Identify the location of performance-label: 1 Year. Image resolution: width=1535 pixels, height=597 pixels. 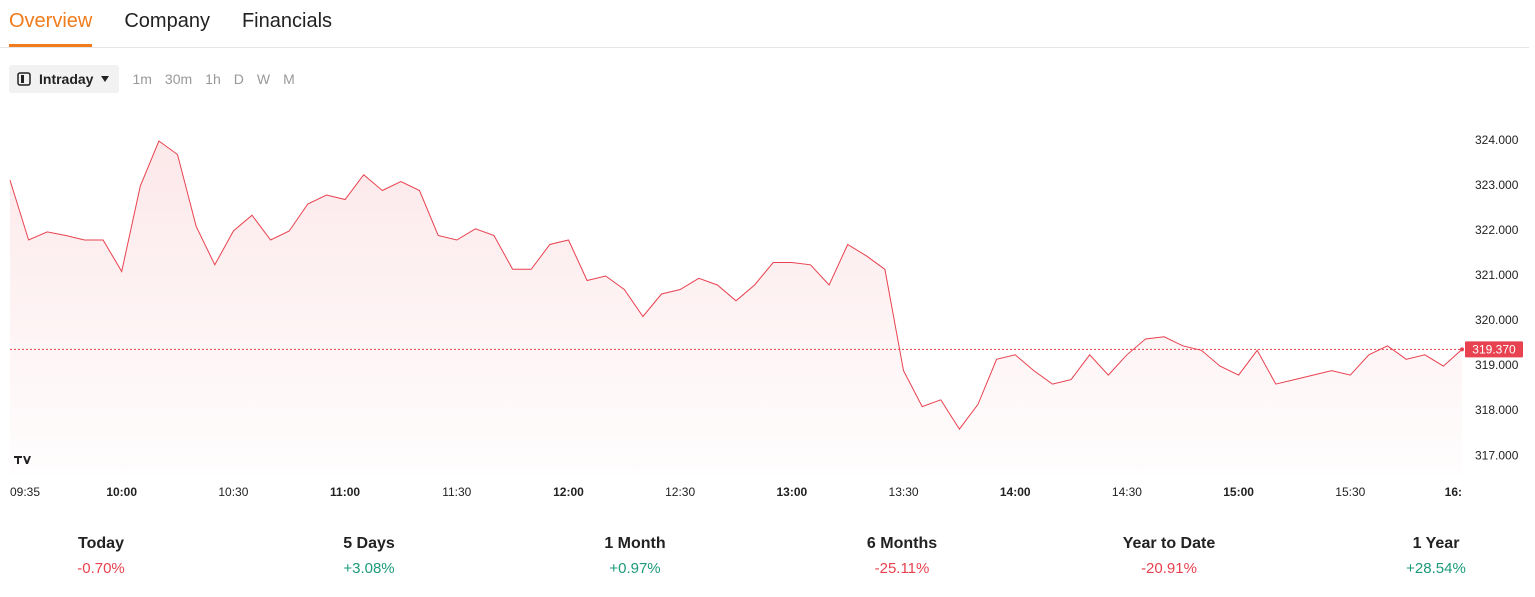
(1436, 543).